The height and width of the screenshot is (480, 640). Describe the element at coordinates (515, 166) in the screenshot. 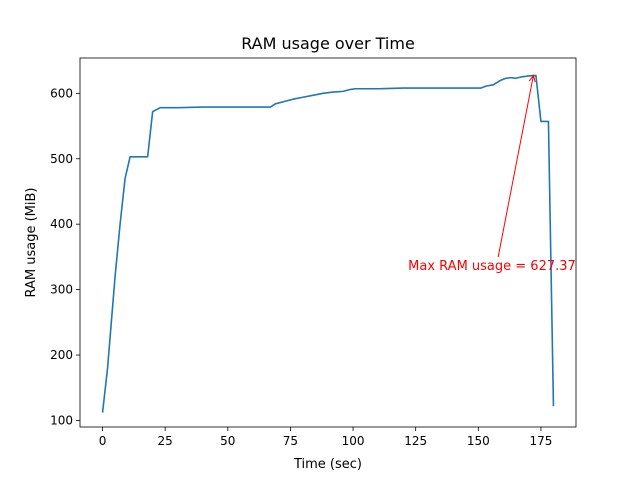

I see `annotation-arrow-line` at that location.